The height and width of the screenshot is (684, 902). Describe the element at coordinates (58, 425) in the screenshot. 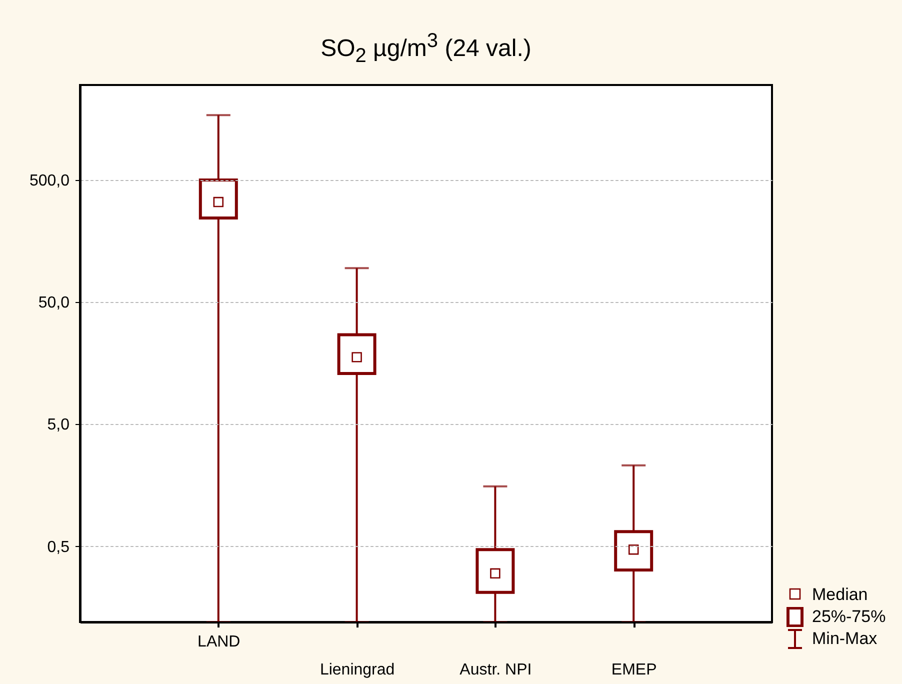

I see `y-tick-label: 5,0` at that location.